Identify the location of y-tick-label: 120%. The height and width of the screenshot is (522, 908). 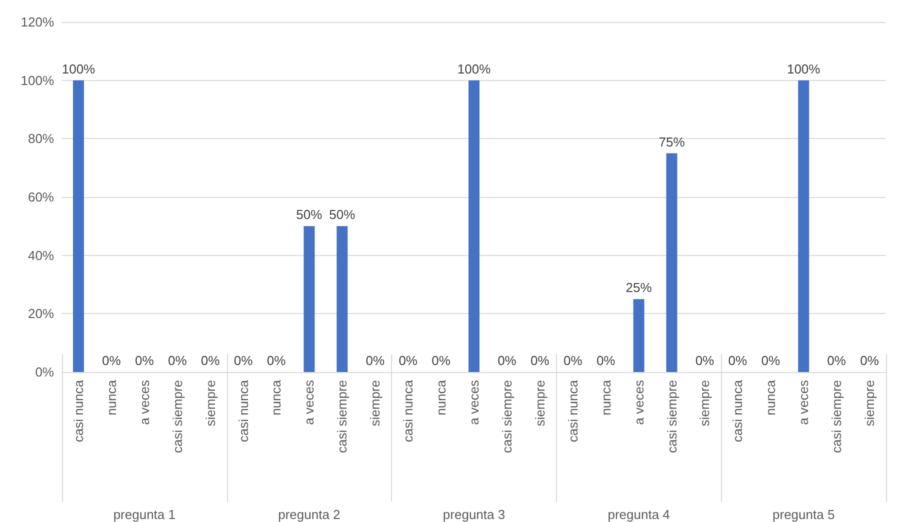
(37, 22).